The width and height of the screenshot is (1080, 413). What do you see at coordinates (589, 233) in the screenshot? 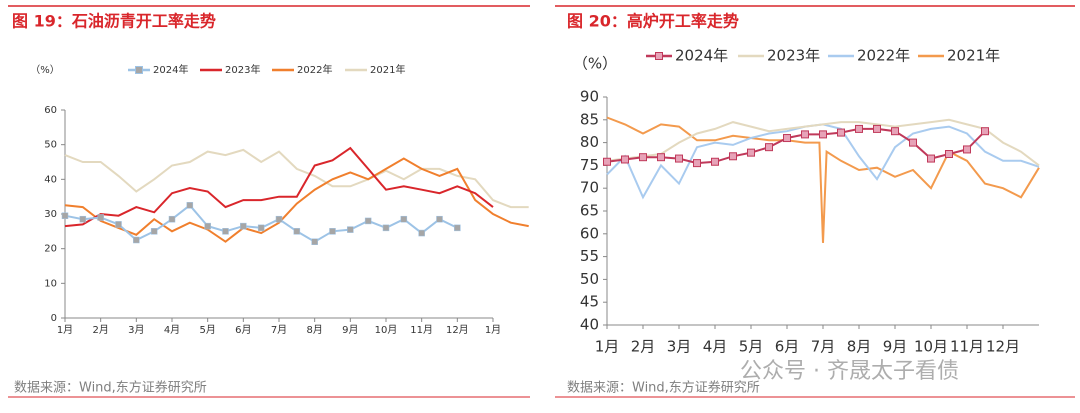
I see `y-tick-label: 60` at bounding box center [589, 233].